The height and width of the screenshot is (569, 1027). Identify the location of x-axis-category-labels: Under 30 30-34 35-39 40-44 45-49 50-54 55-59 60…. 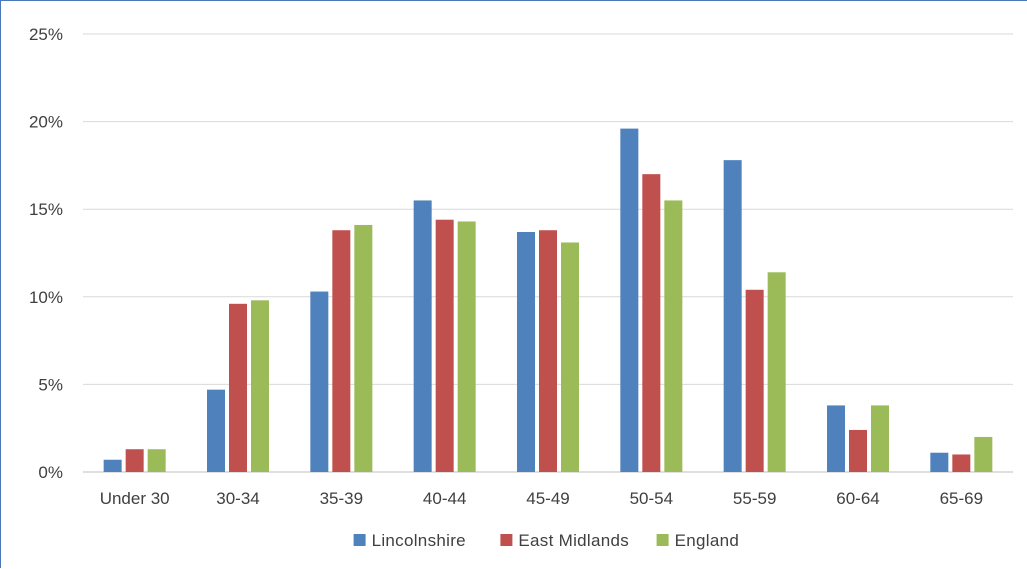
(541, 498).